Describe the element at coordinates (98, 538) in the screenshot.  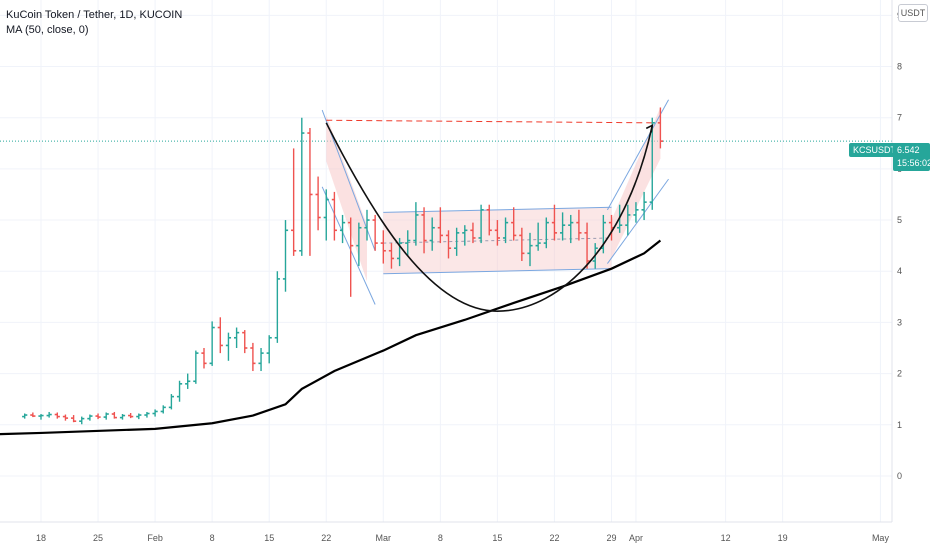
I see `x-tick-label: 25` at that location.